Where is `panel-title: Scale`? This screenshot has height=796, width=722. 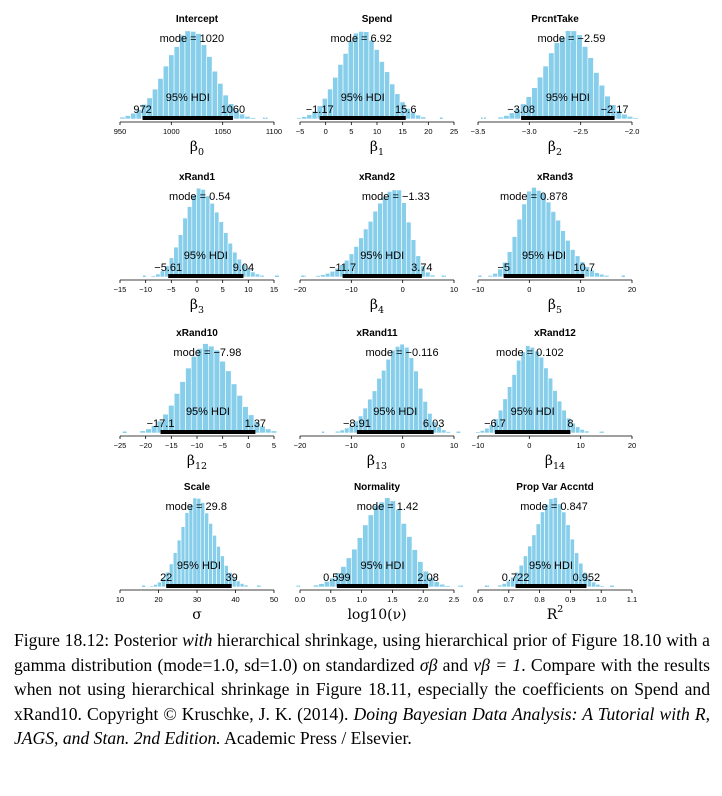
panel-title: Scale is located at coordinates (197, 487).